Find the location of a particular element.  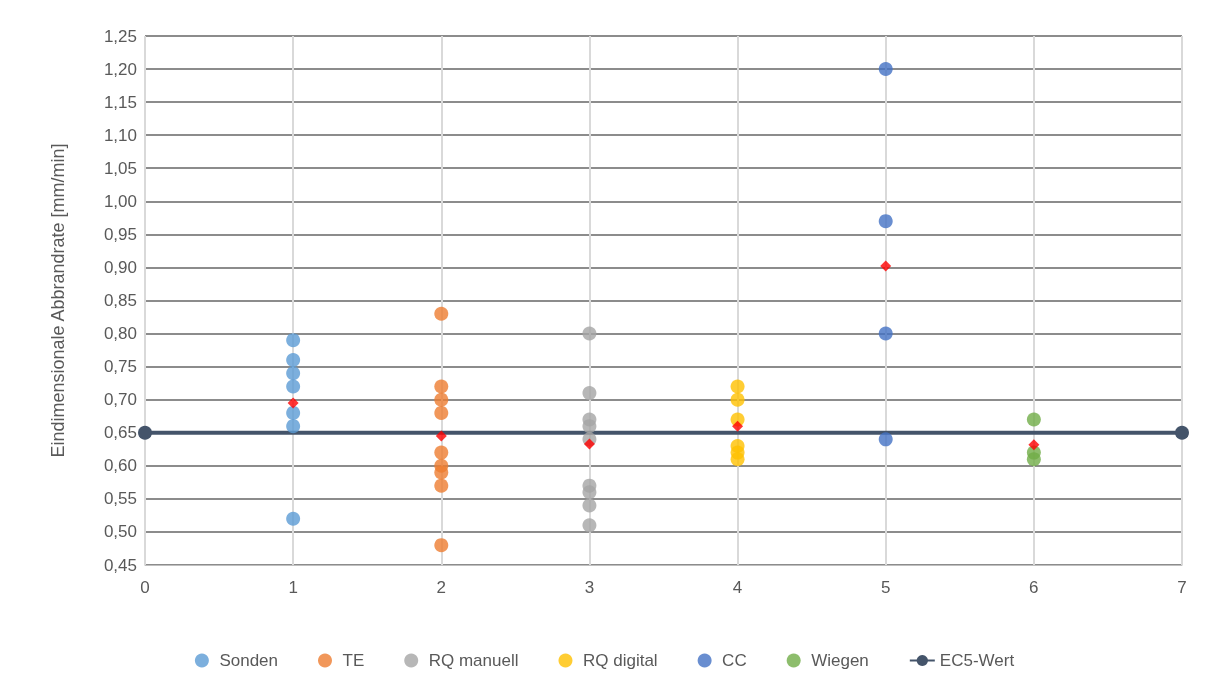

y-tick-label: 0,90 is located at coordinates (120, 267).